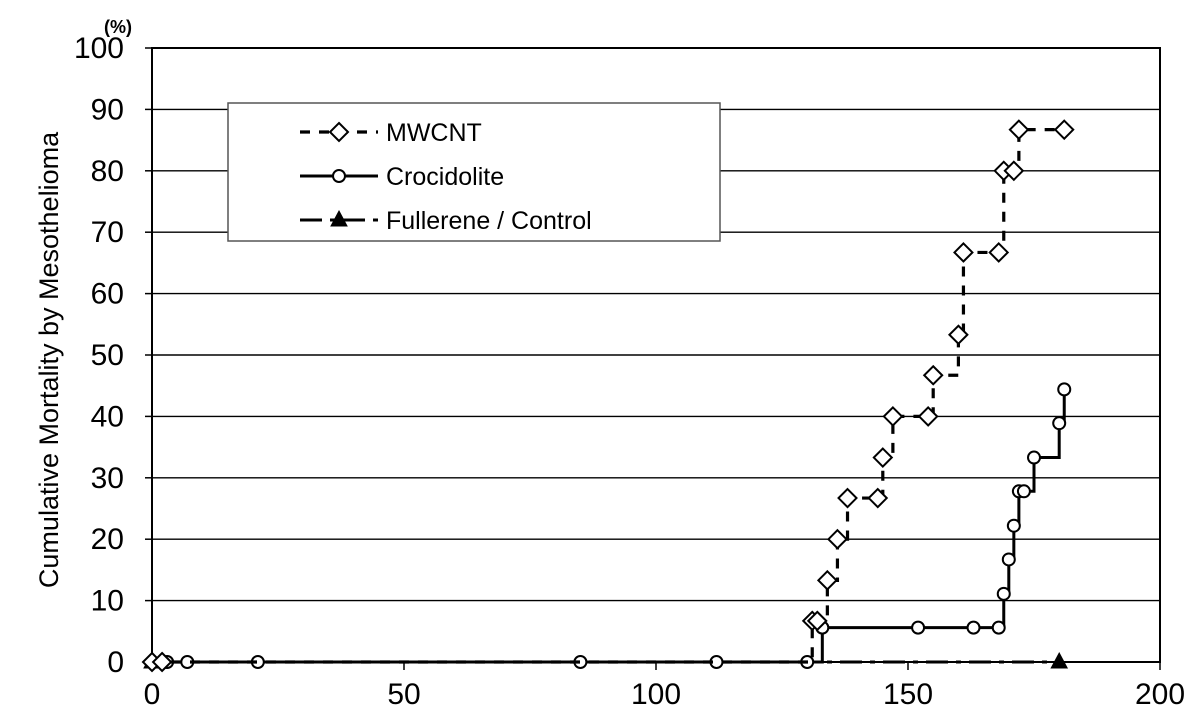 The height and width of the screenshot is (717, 1186). What do you see at coordinates (152, 694) in the screenshot?
I see `x-tick-label-0: 0` at bounding box center [152, 694].